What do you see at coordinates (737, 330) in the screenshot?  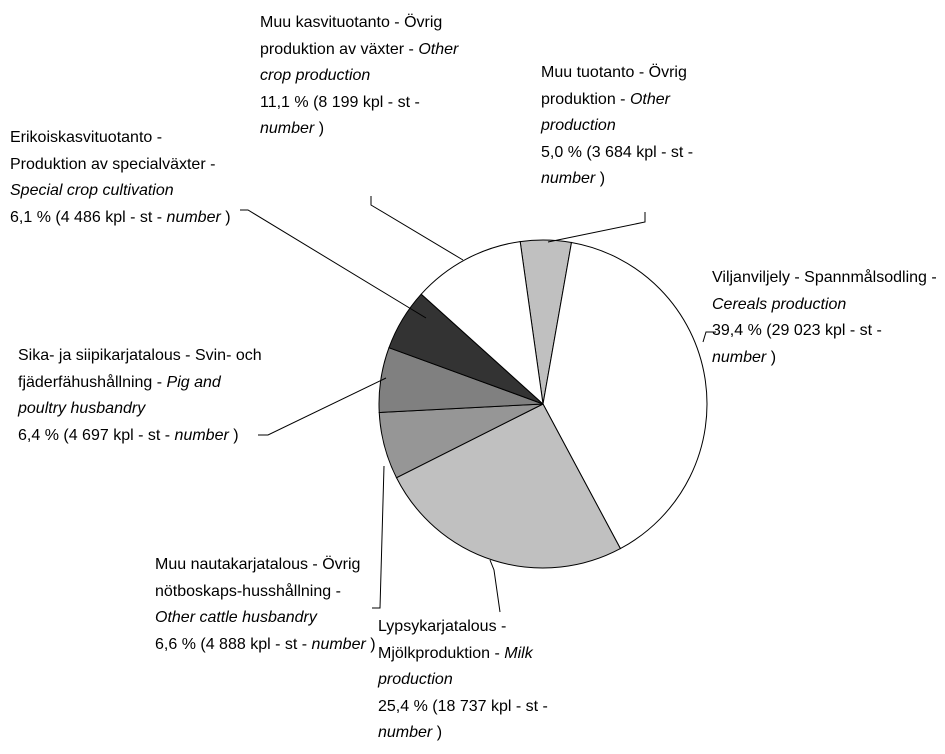 I see `label-text: 39,4 %` at bounding box center [737, 330].